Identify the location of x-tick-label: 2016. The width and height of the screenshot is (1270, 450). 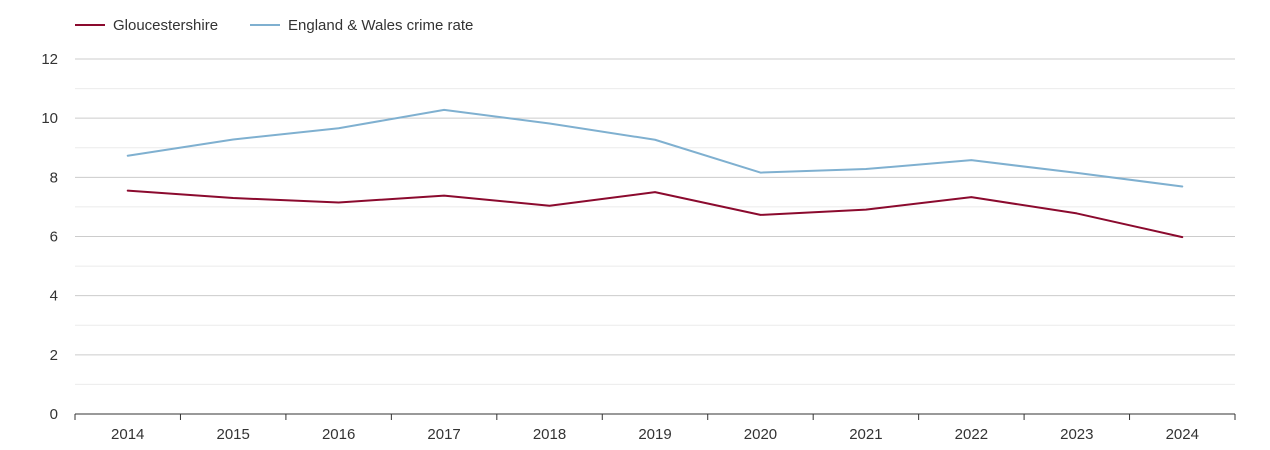
(338, 434).